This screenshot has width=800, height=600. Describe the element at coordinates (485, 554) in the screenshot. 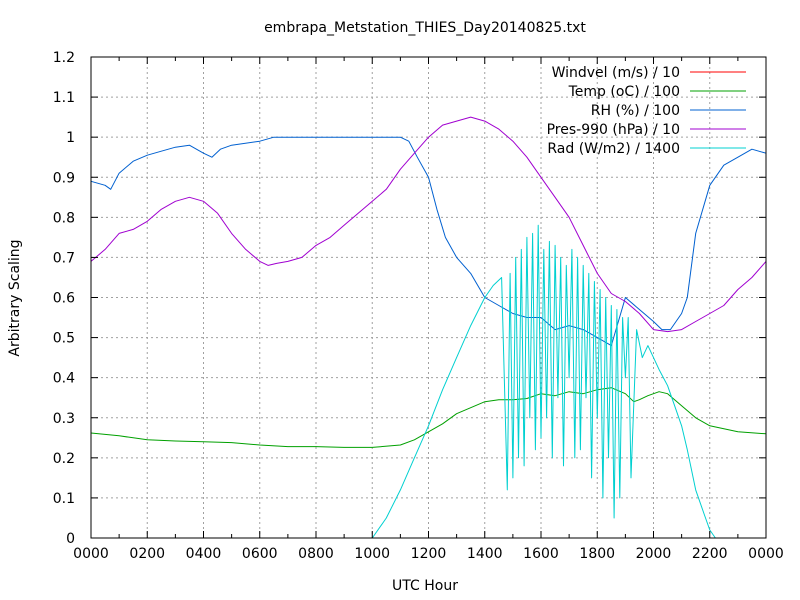

I see `x-tick-label: 1400` at that location.